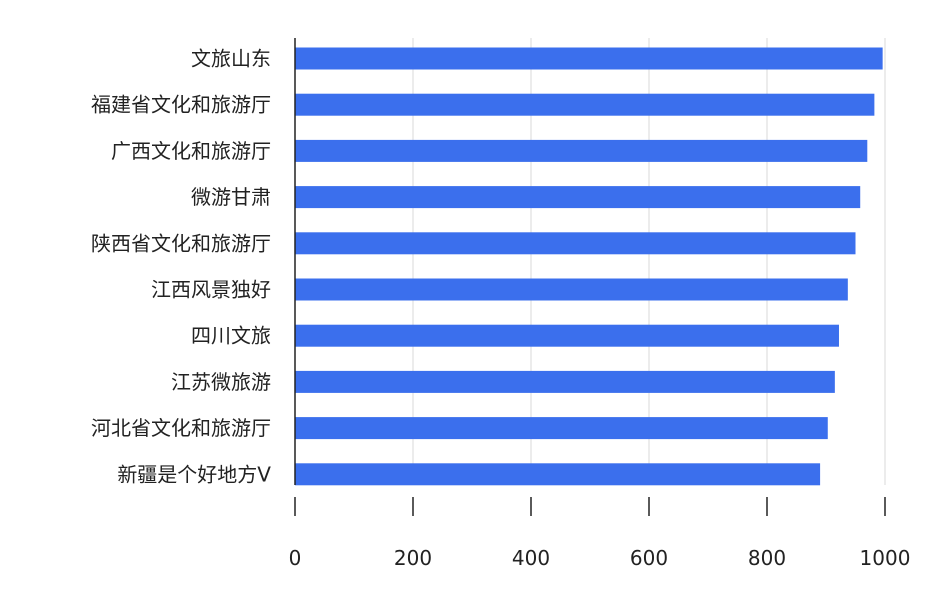 The image size is (940, 598). What do you see at coordinates (231, 336) in the screenshot?
I see `category-label: 四川文旅` at bounding box center [231, 336].